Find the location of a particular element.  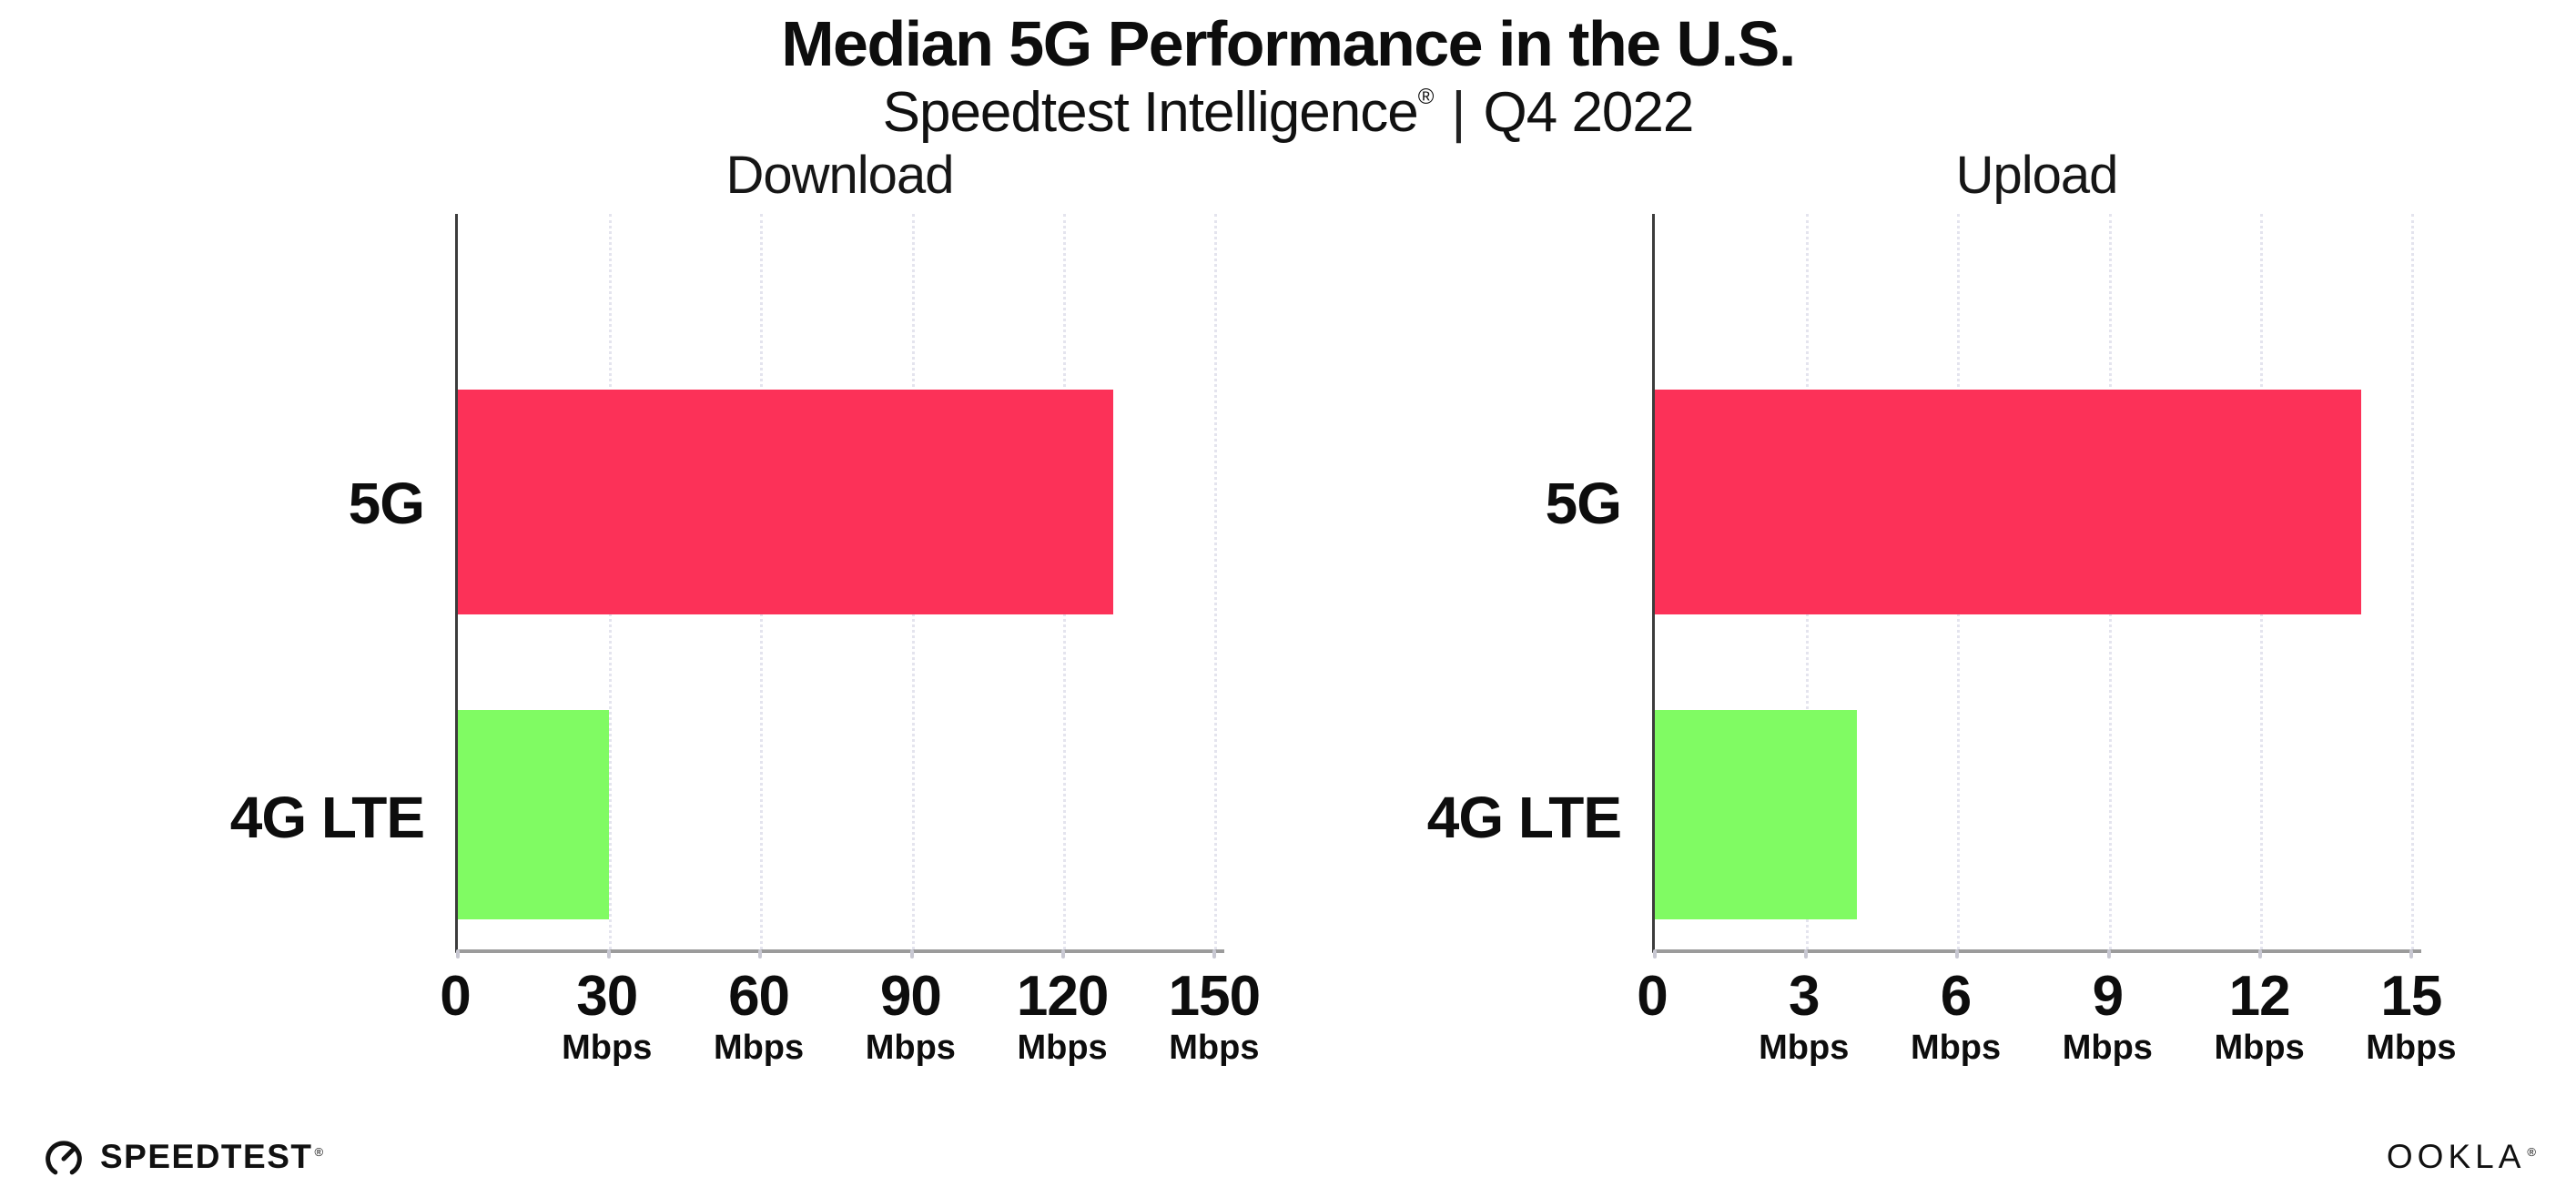

x-tick-label: 150 Mbps is located at coordinates (1214, 1017).